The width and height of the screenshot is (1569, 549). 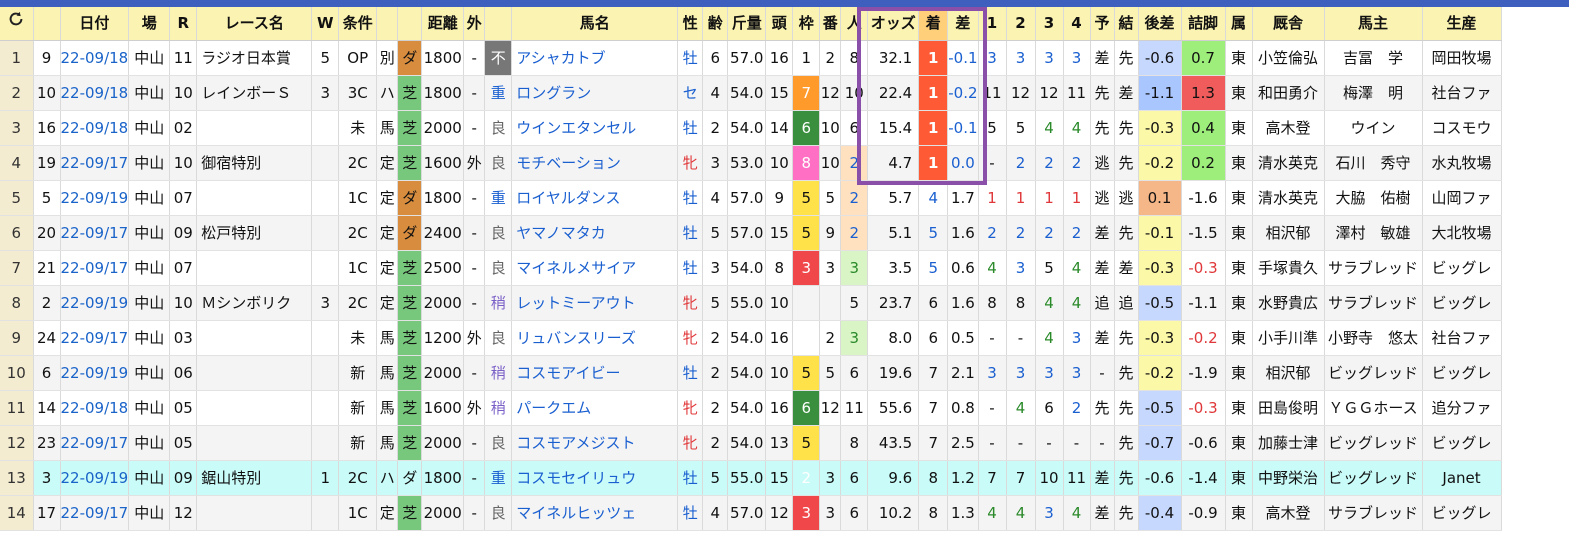 What do you see at coordinates (474, 24) in the screenshot?
I see `header-outer: 外` at bounding box center [474, 24].